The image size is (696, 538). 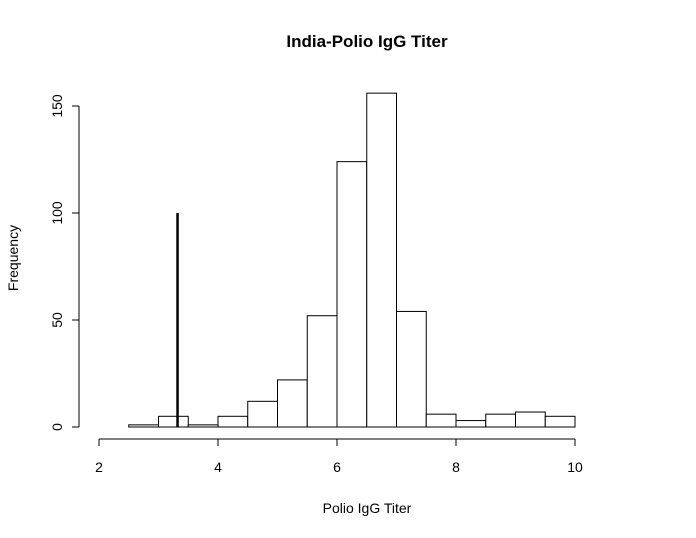 What do you see at coordinates (57, 320) in the screenshot?
I see `y-tick-label: 50` at bounding box center [57, 320].